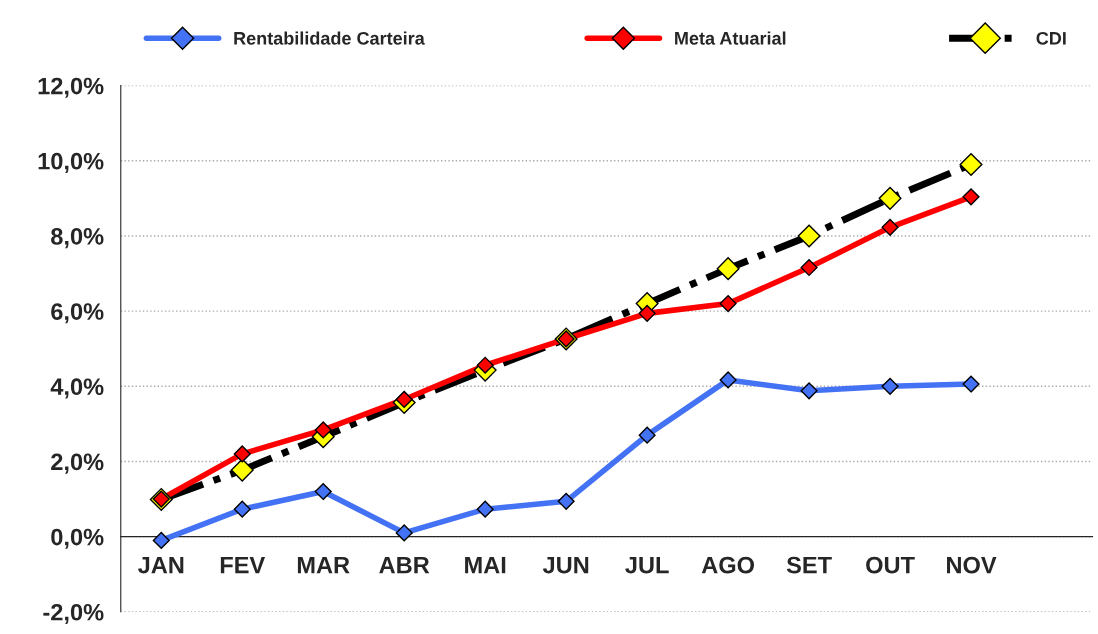 The image size is (1098, 634). I want to click on x-tick-label: OUT, so click(890, 565).